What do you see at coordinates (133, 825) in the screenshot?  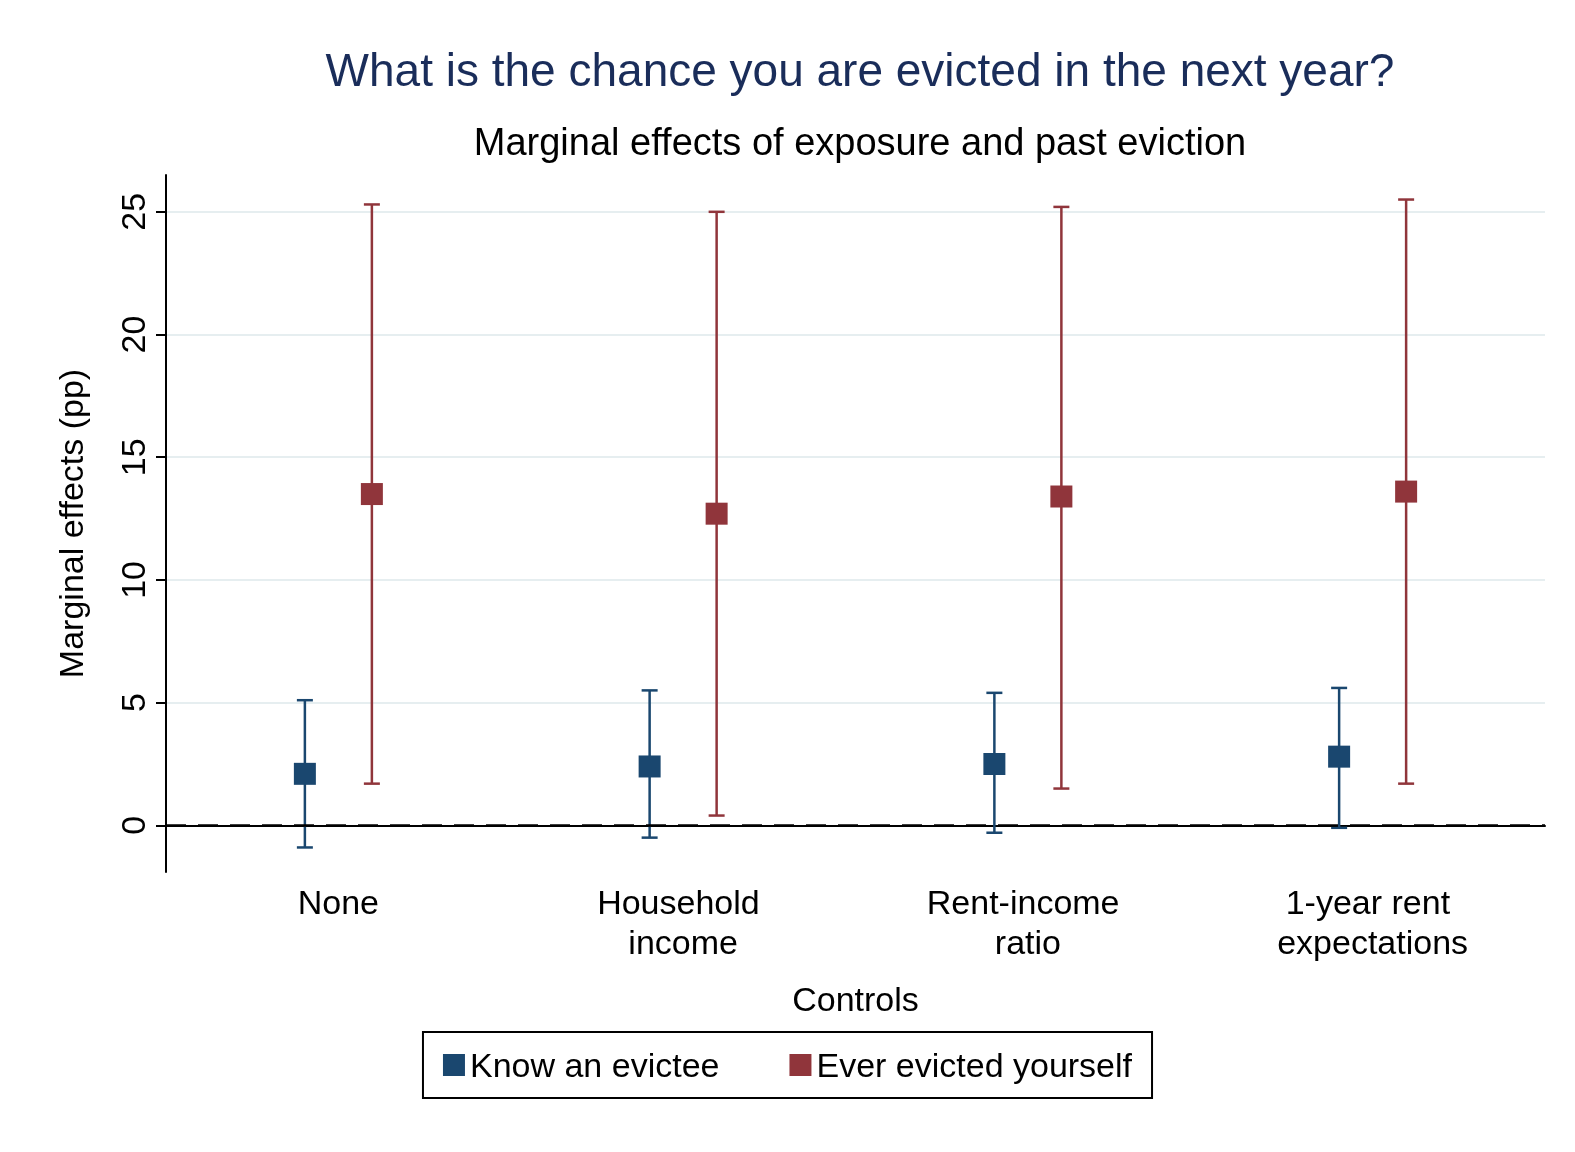 I see `y-tick-label: 0` at bounding box center [133, 825].